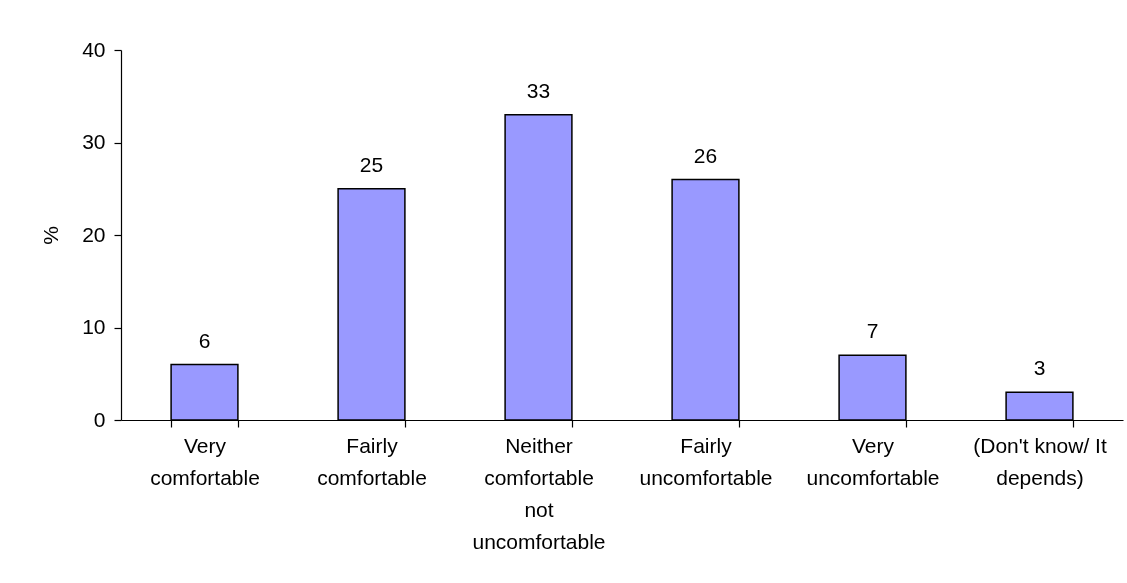  Describe the element at coordinates (205, 461) in the screenshot. I see `x-tick-label: Very comfortable` at that location.